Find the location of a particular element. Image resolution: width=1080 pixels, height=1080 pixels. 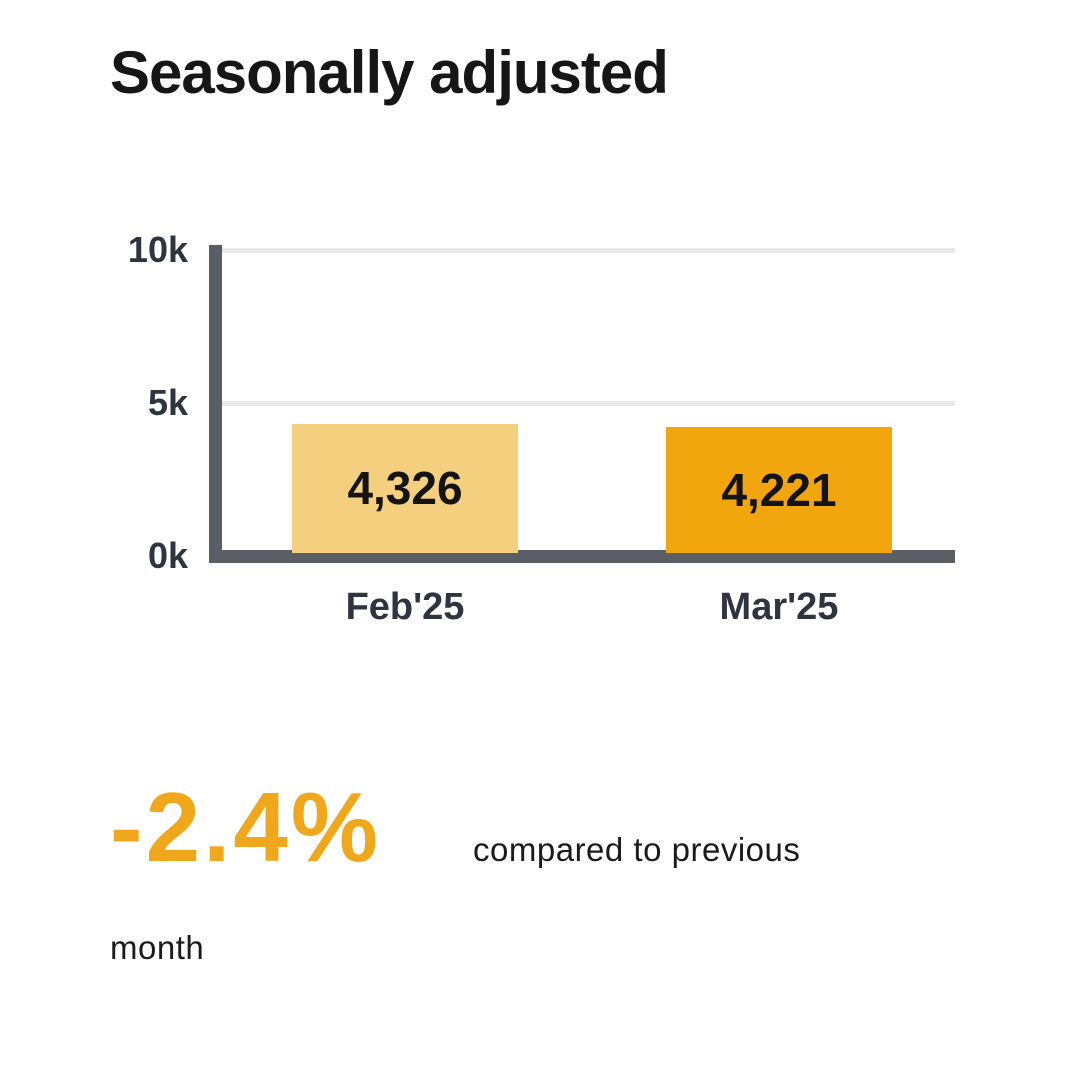

x-tick-label-Mar'25: Mar'25 is located at coordinates (779, 607).